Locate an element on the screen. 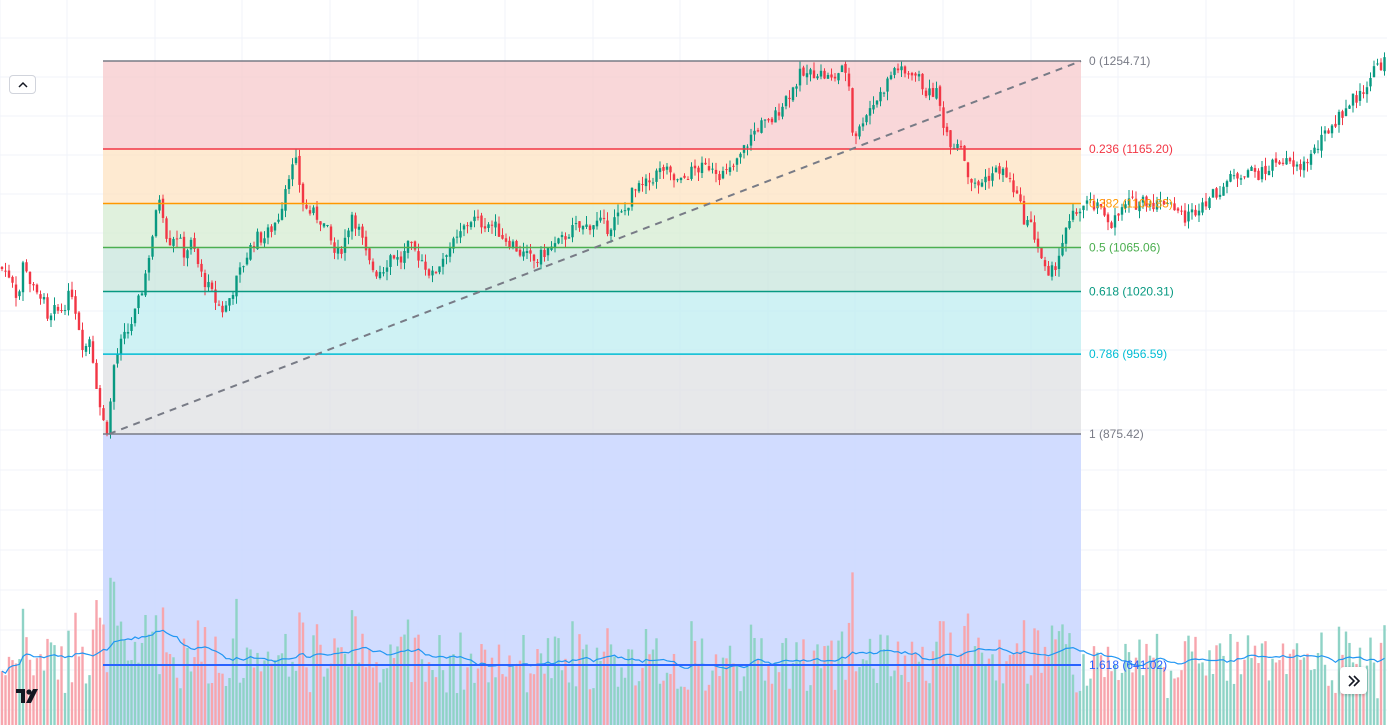  tradingview-logo is located at coordinates (29, 696).